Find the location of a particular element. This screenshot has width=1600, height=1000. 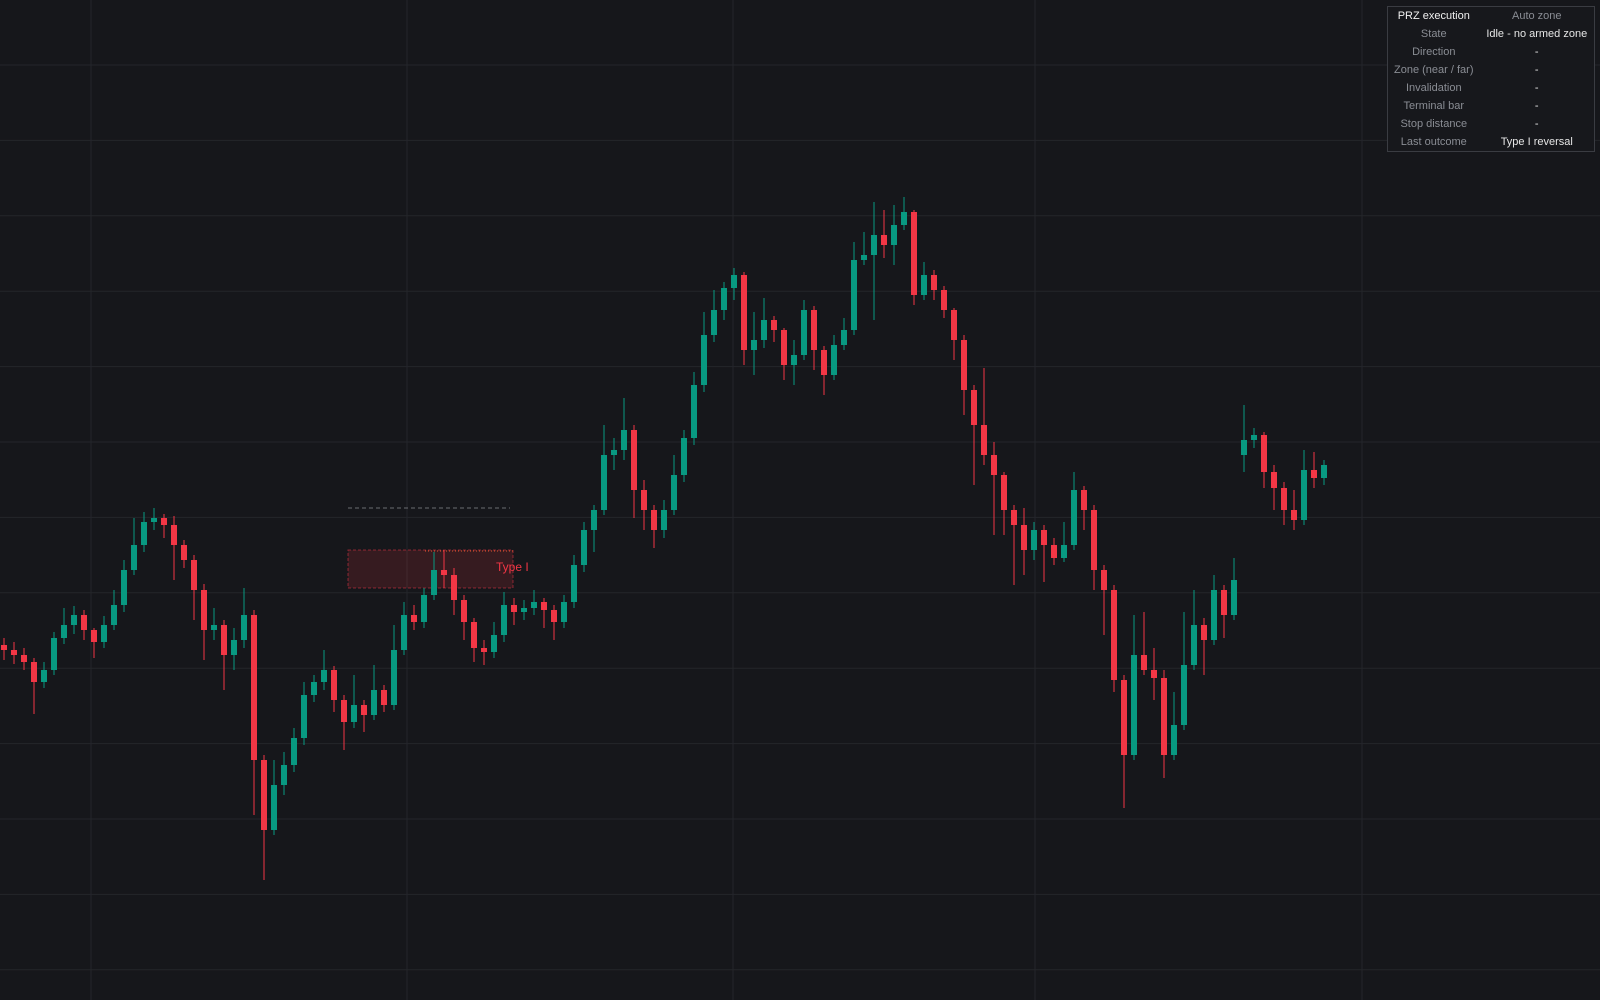

zone is located at coordinates (430, 569).